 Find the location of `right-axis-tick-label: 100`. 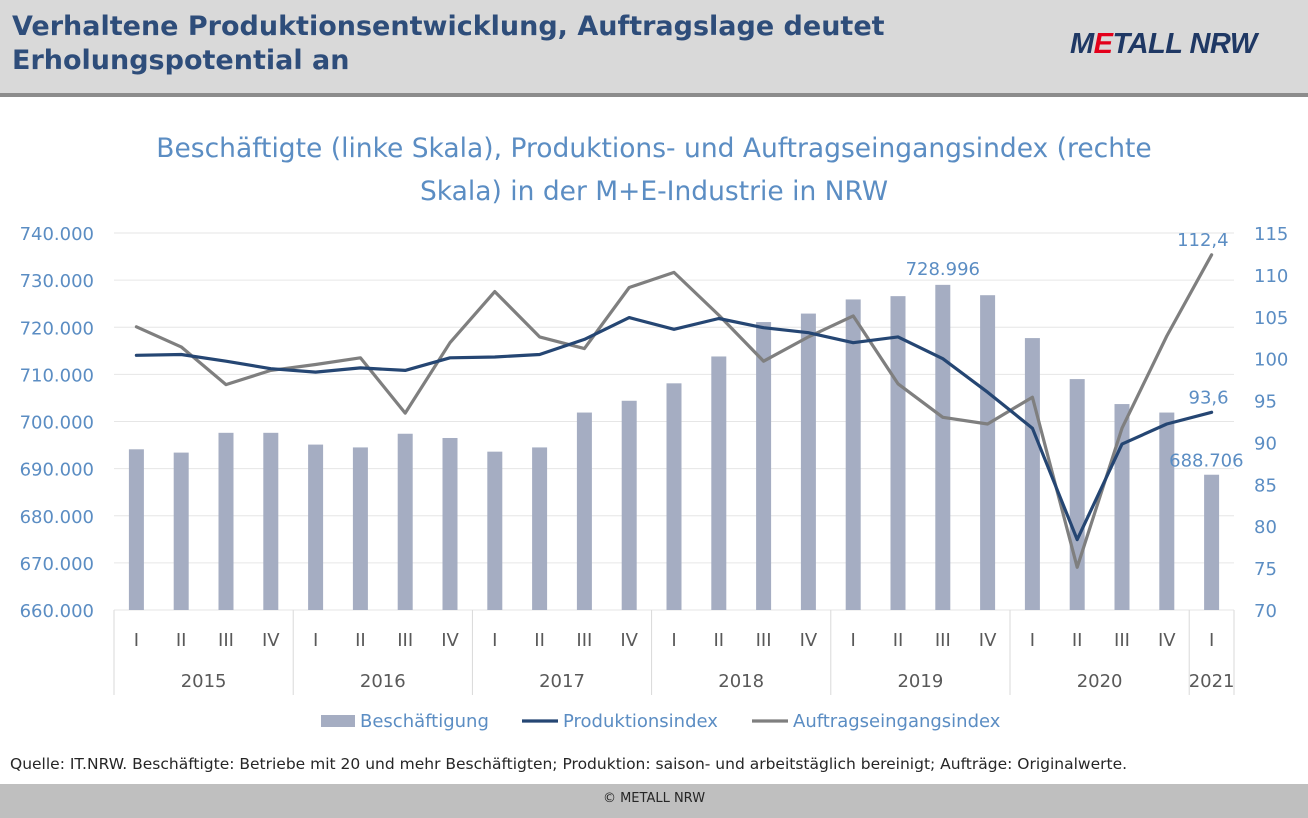

right-axis-tick-label: 100 is located at coordinates (1271, 360).